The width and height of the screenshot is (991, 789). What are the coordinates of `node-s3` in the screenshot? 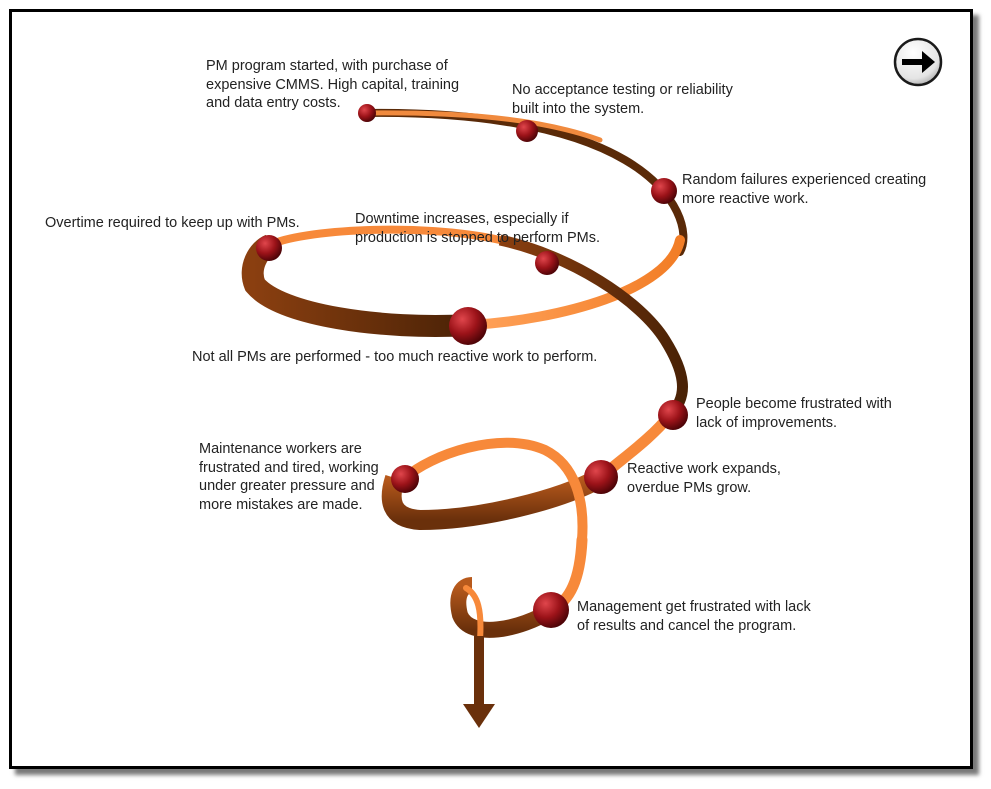 It's located at (664, 191).